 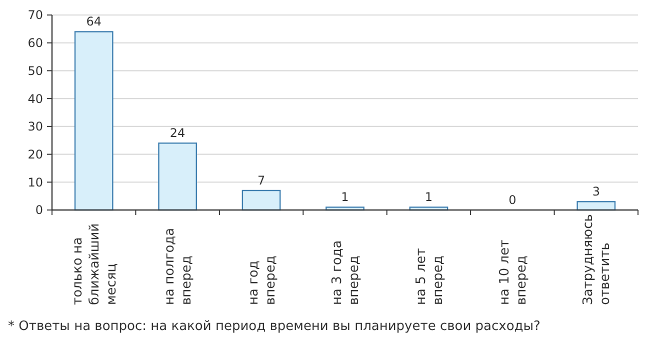 What do you see at coordinates (274, 326) in the screenshot?
I see `text: * Ответы на вопрос: на какой период времени вы планируете свои расходы?` at bounding box center [274, 326].